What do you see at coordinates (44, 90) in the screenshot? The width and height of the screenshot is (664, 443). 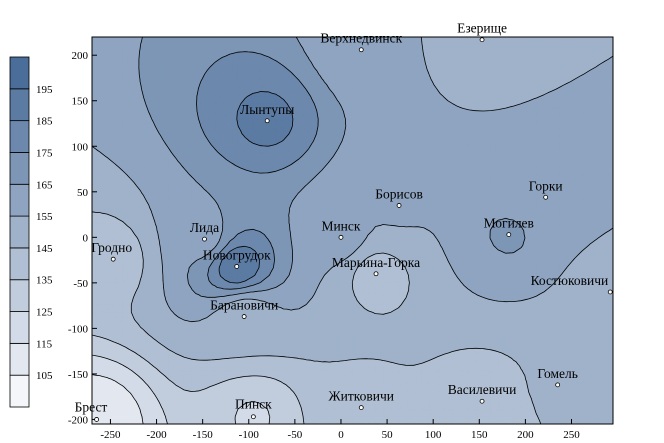 I see `legend-label: 195` at bounding box center [44, 90].